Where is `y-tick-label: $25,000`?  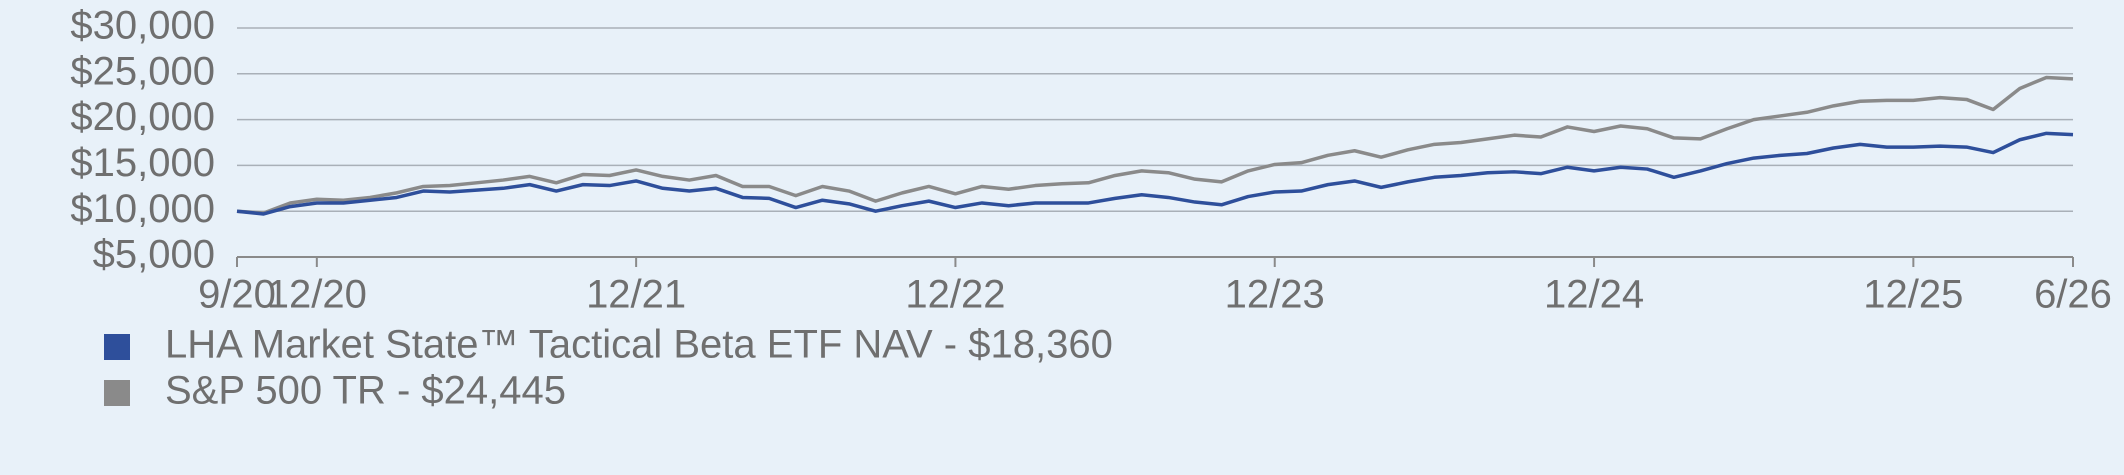 y-tick-label: $25,000 is located at coordinates (142, 71).